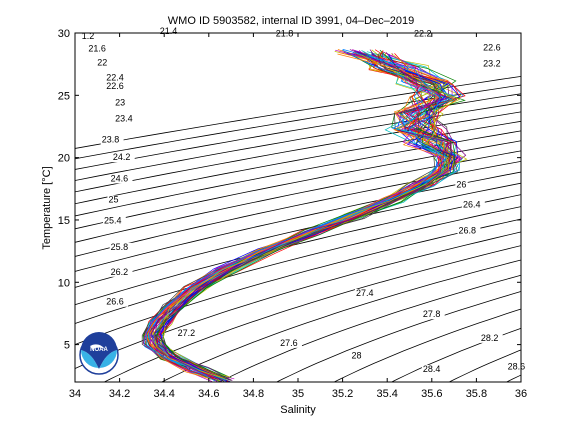 The height and width of the screenshot is (432, 576). Describe the element at coordinates (64, 221) in the screenshot. I see `y-tick-label: 15` at that location.